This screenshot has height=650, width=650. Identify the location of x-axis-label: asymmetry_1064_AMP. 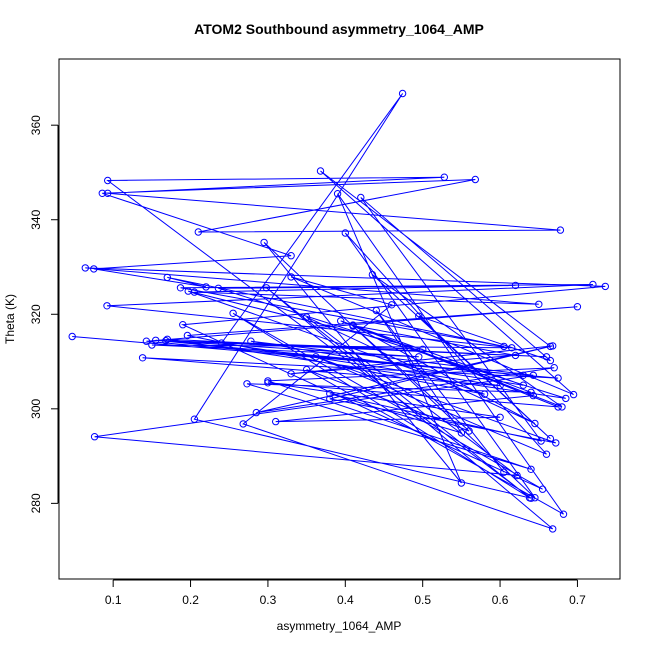
(339, 626).